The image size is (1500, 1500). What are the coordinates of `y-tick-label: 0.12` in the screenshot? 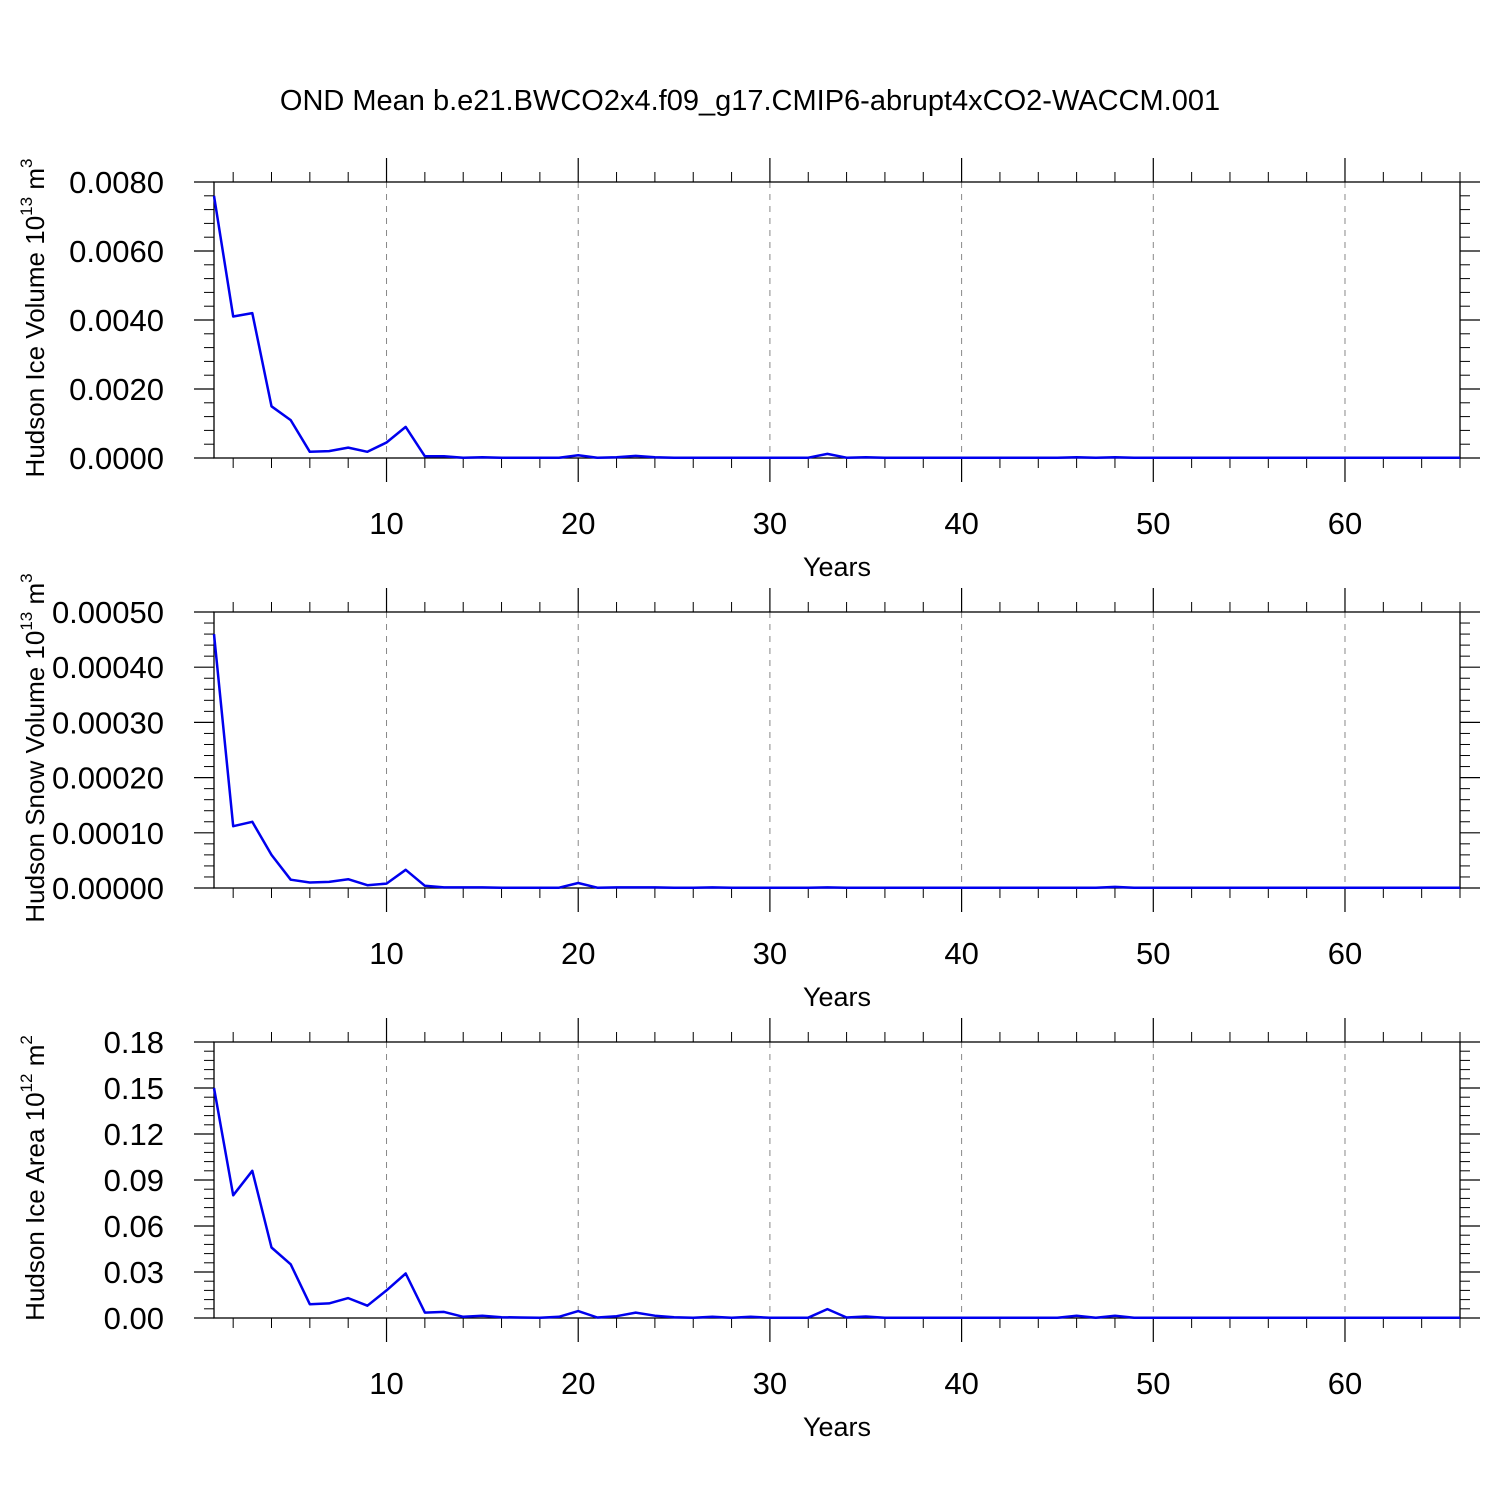 It's located at (134, 1134).